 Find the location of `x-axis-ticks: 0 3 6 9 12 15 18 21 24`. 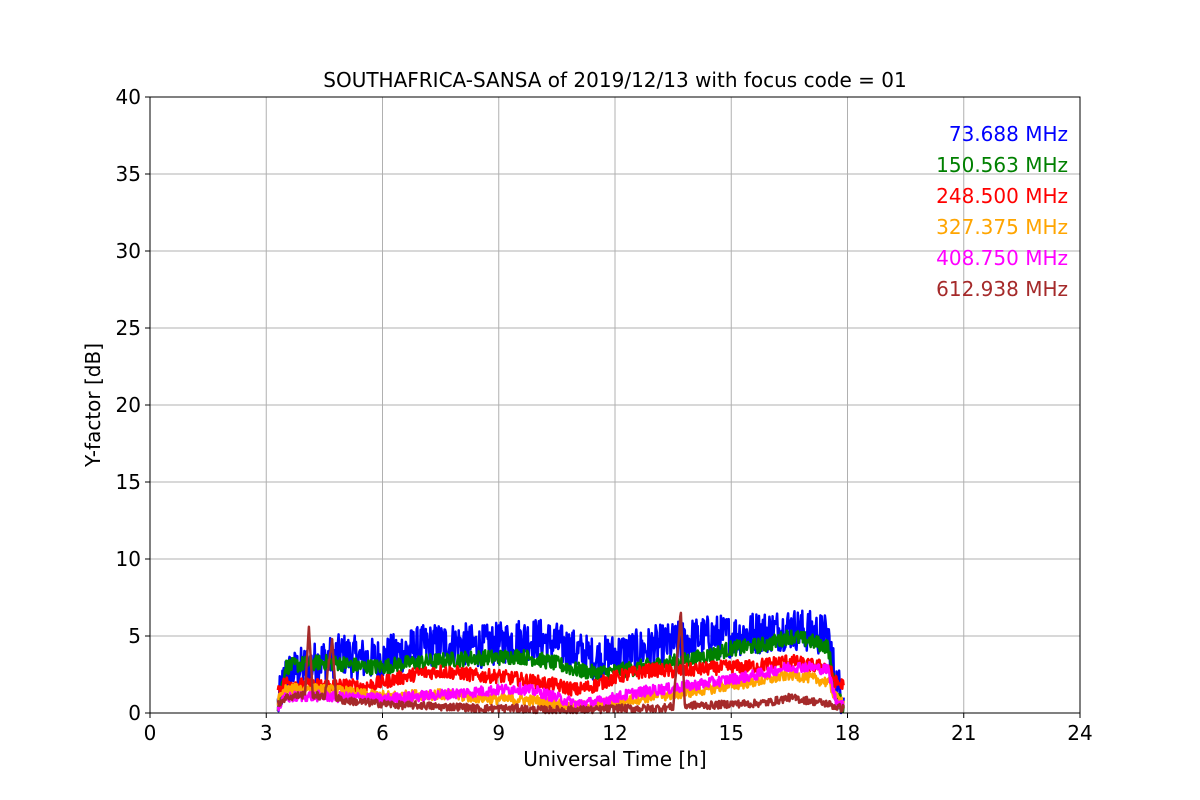

x-axis-ticks: 0 3 6 9 12 15 18 21 24 is located at coordinates (618, 729).